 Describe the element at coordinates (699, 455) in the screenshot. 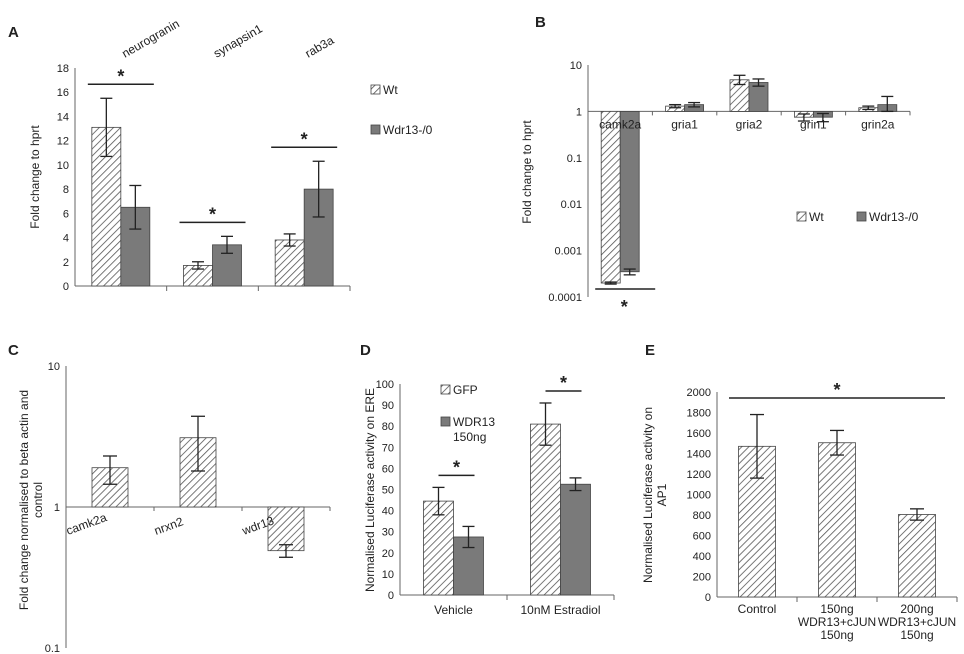

I see `panel-e-tick-label: 1400` at that location.